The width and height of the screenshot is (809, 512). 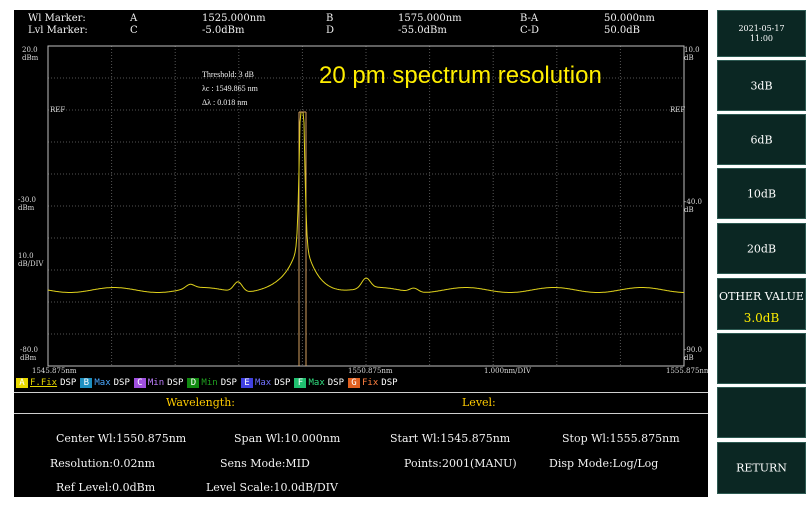 What do you see at coordinates (58, 30) in the screenshot?
I see `lvl-marker-label: Lvl Marker:` at bounding box center [58, 30].